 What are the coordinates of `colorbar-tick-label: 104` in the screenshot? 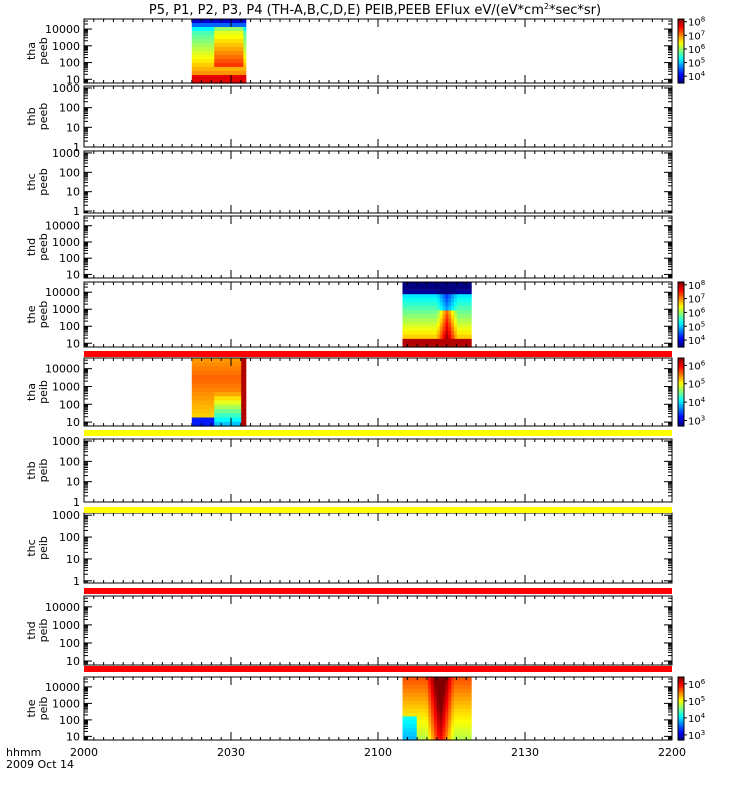 It's located at (697, 718).